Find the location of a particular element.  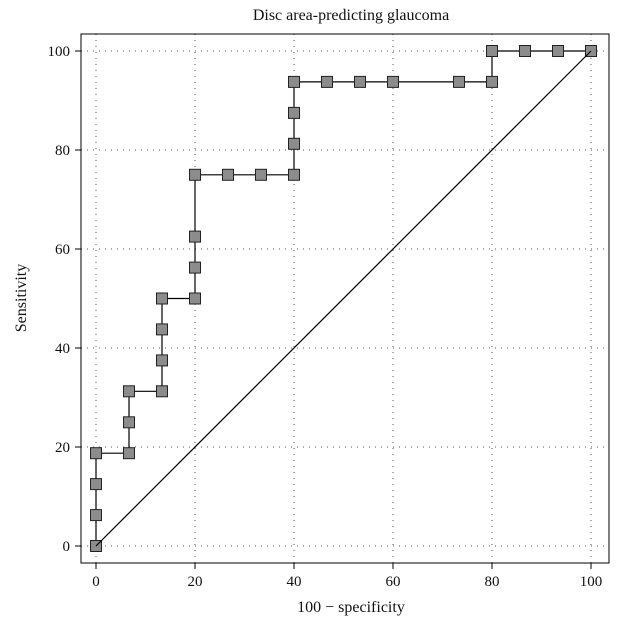

y-tick-label: 60 is located at coordinates (62, 250).